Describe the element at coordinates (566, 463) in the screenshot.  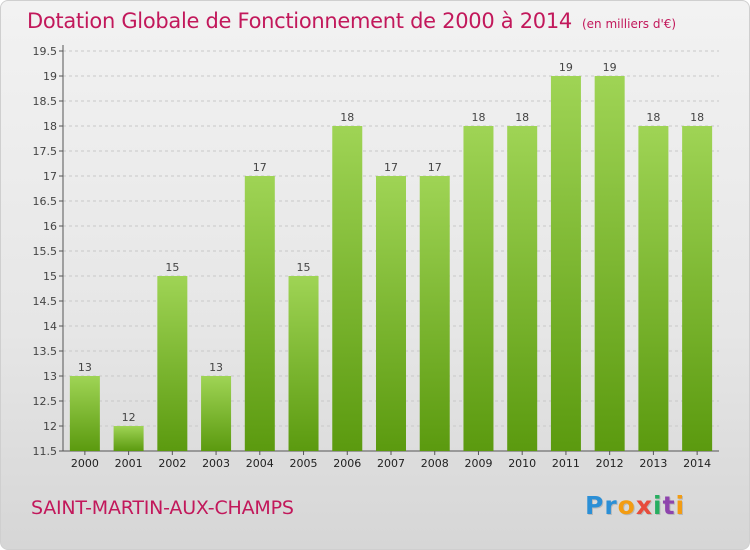
I see `x-tick-label: 2011` at that location.